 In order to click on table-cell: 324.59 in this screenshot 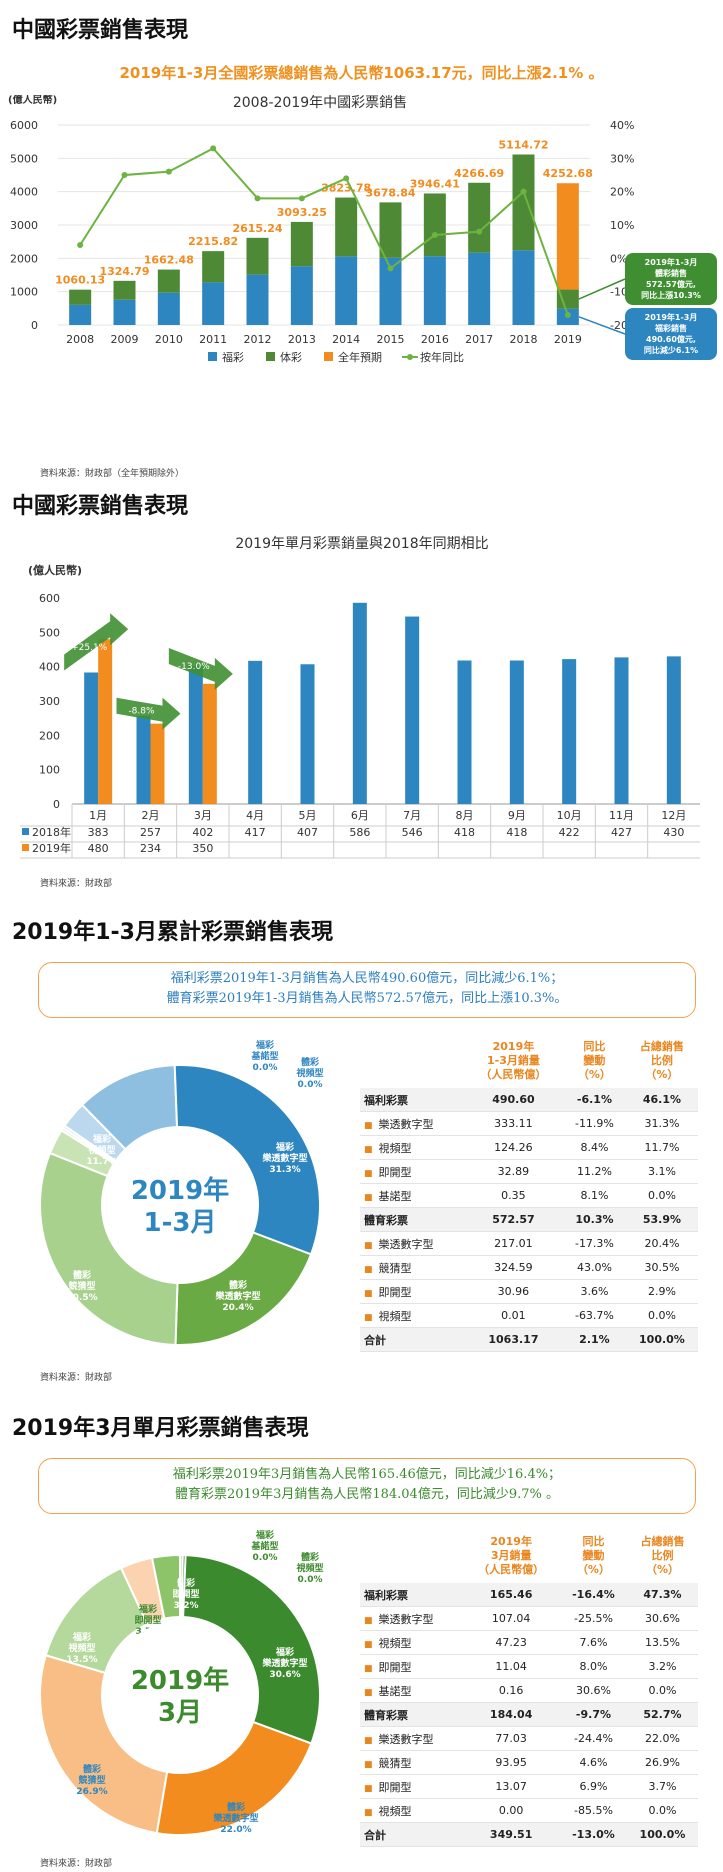, I will do `click(513, 1267)`.